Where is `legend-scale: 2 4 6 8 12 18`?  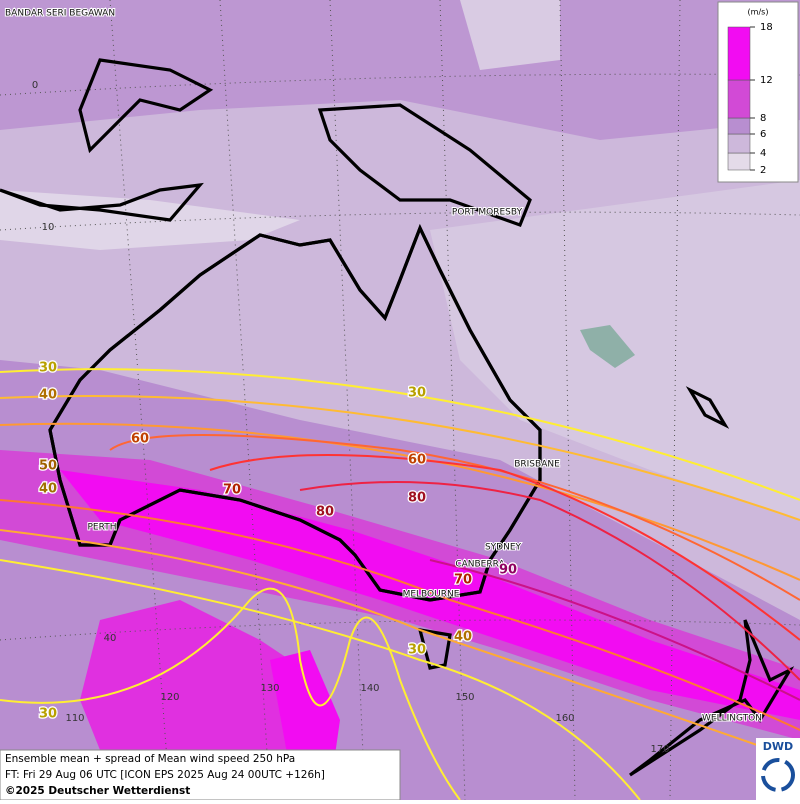
legend-scale: 2 4 6 8 12 18 is located at coordinates (750, 99).